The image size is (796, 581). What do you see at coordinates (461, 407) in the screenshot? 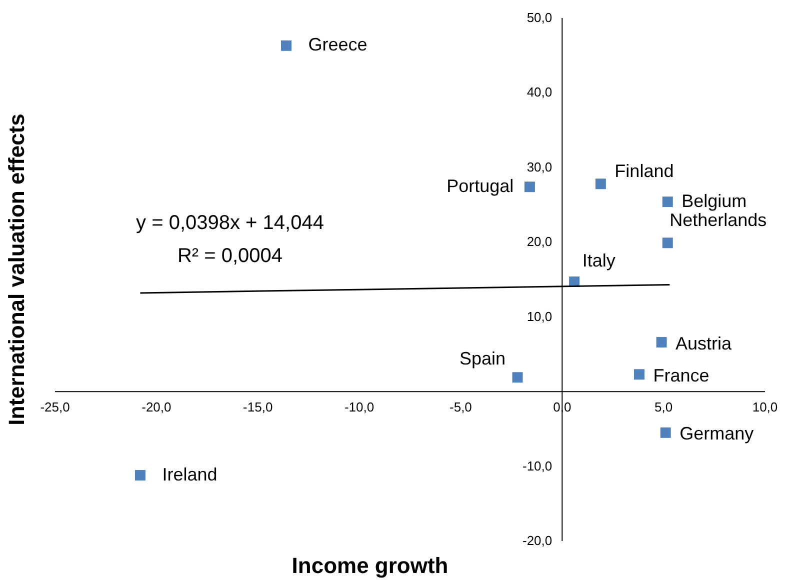
I see `x-tick-label: -5,0` at bounding box center [461, 407].